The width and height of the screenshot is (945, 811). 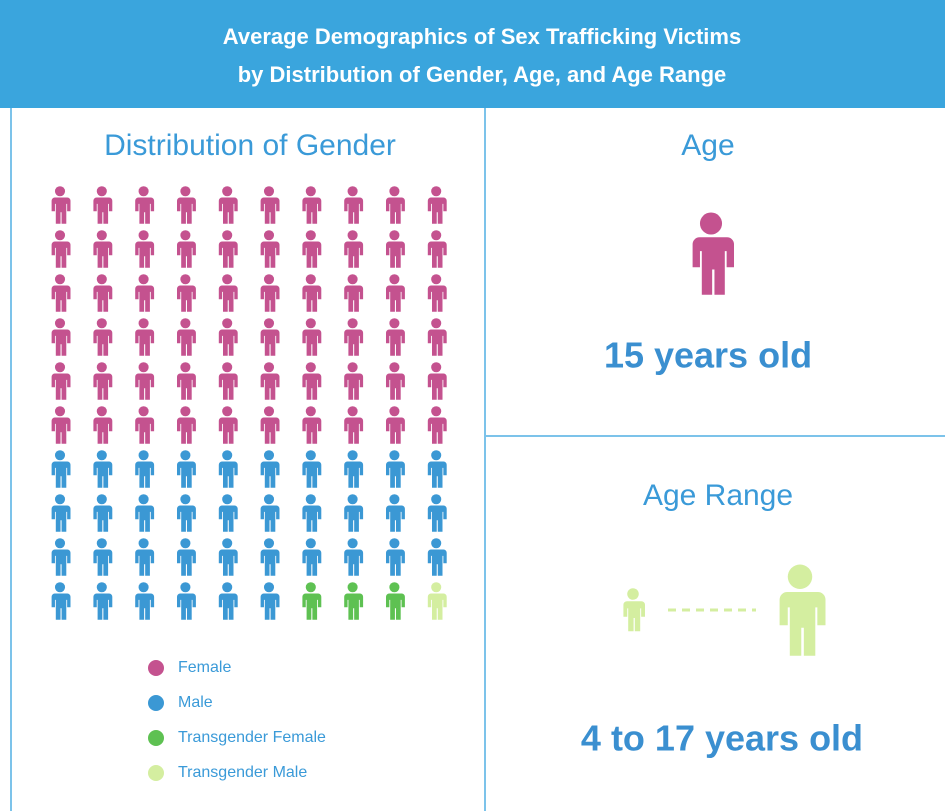 I want to click on legend-label: Transgender Male, so click(x=242, y=772).